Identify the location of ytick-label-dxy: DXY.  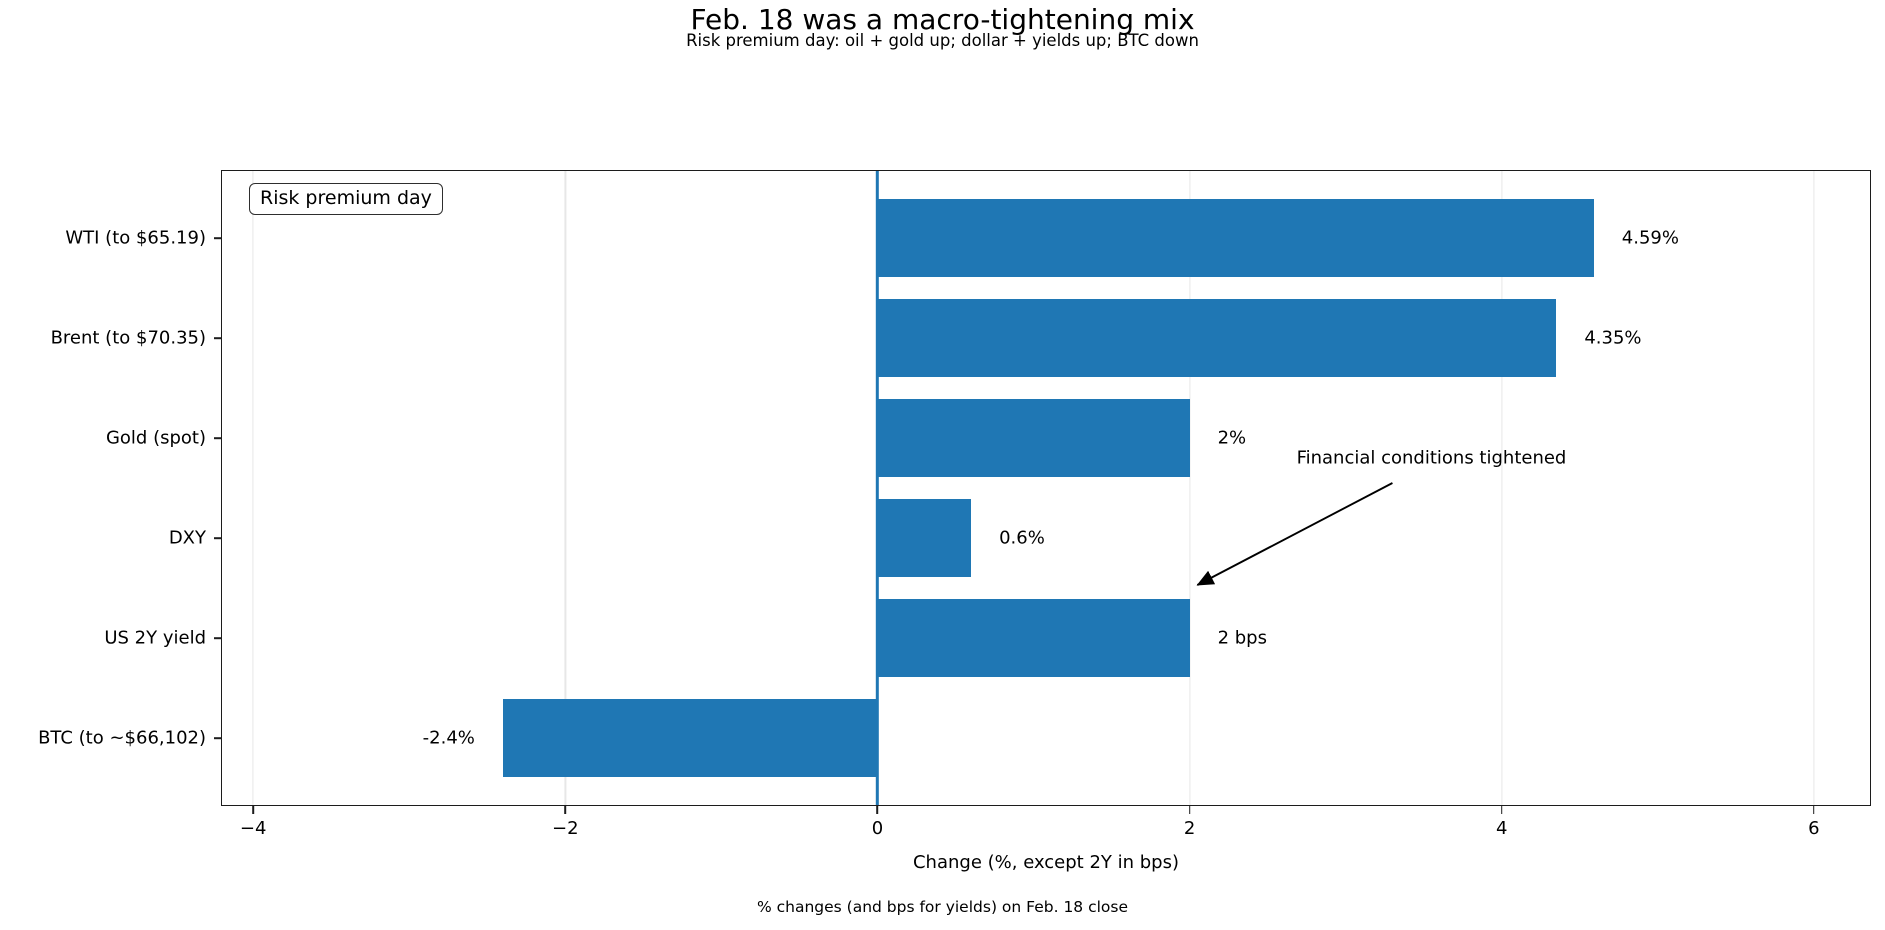
(187, 538).